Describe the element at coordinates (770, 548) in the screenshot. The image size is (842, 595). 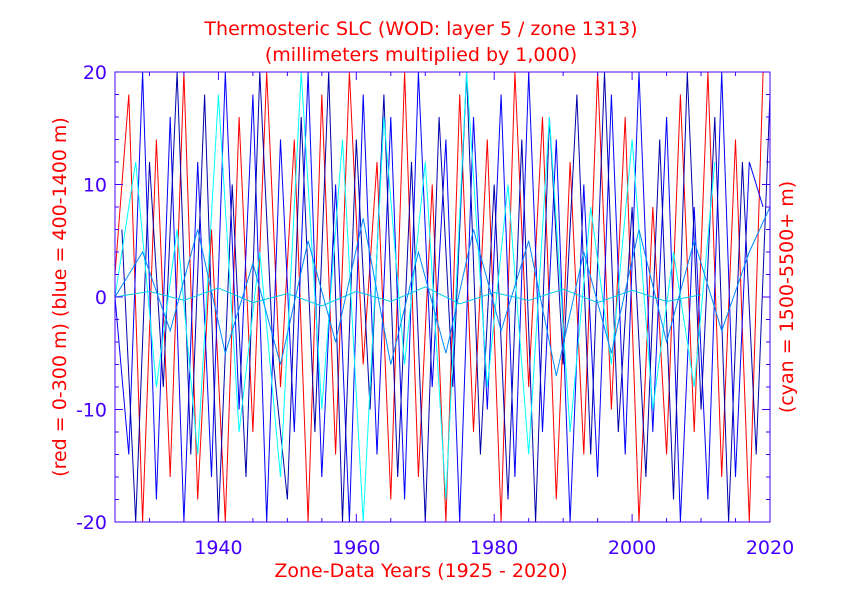
I see `x-tick-label: 2020` at that location.